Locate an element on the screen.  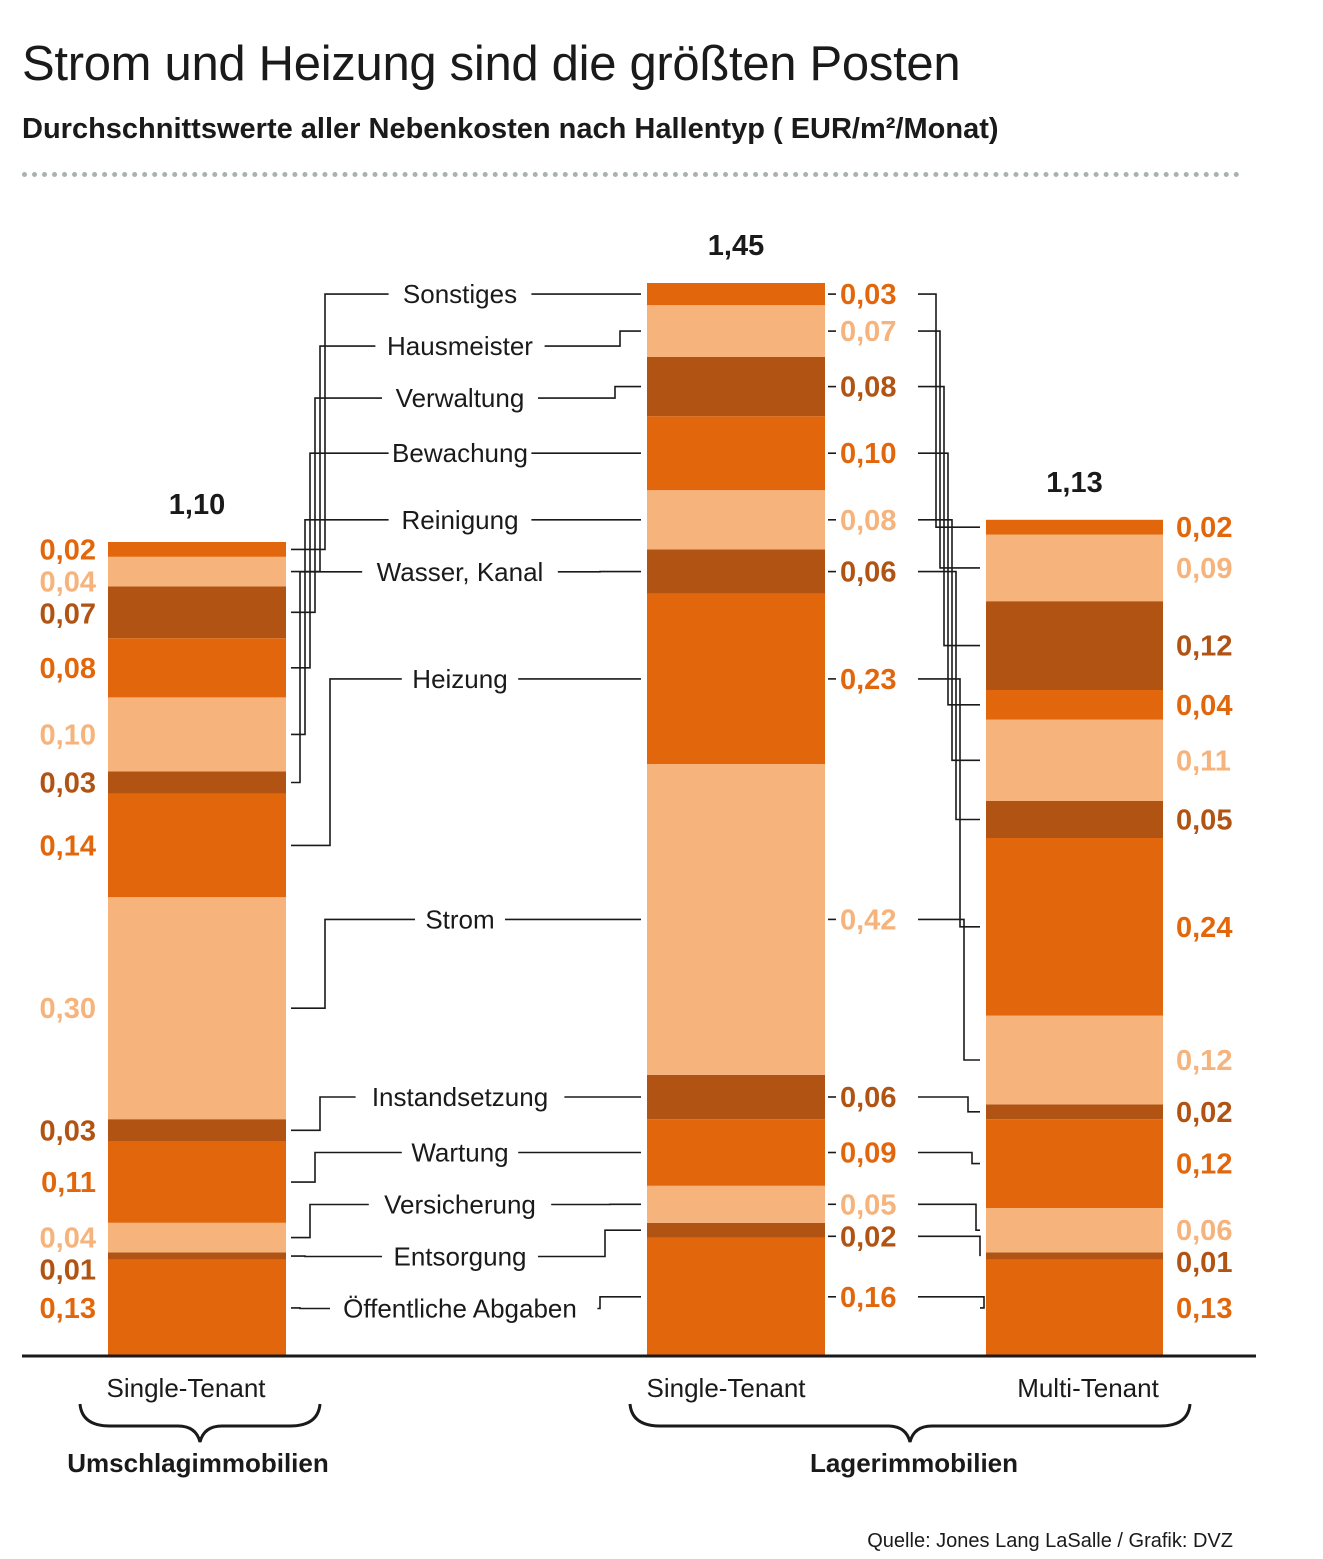
value-label-verwaltung-2: 0,08 is located at coordinates (868, 388).